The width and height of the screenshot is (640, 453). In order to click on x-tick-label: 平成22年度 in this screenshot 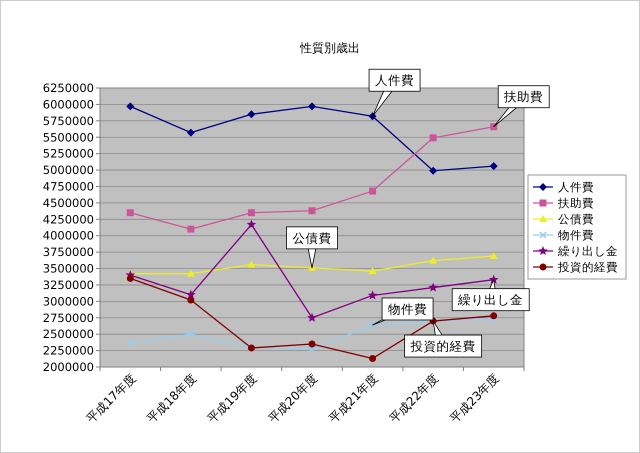, I will do `click(414, 398)`.